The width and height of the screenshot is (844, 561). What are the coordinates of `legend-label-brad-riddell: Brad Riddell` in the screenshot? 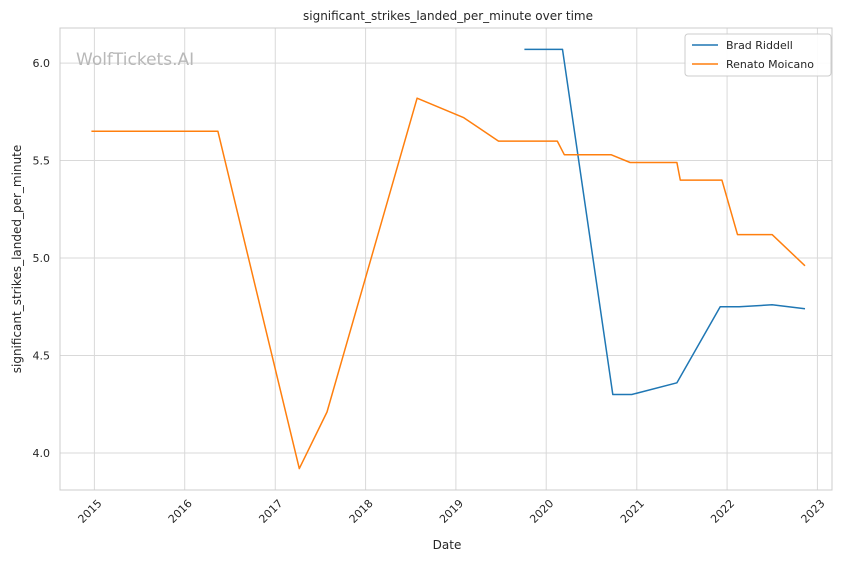 It's located at (759, 45).